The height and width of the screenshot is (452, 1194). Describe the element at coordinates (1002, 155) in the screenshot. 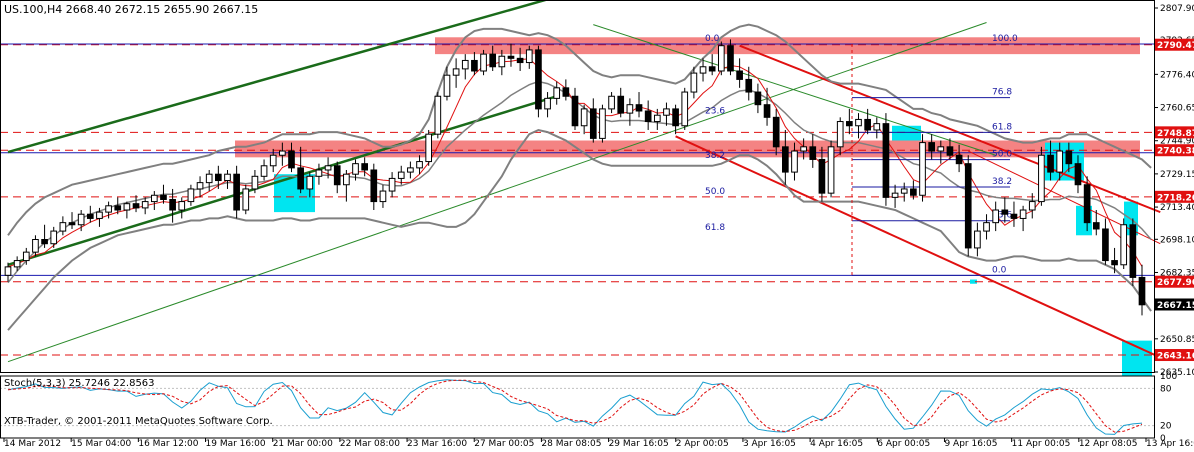

I see `fib2-label-3: 50.0` at that location.